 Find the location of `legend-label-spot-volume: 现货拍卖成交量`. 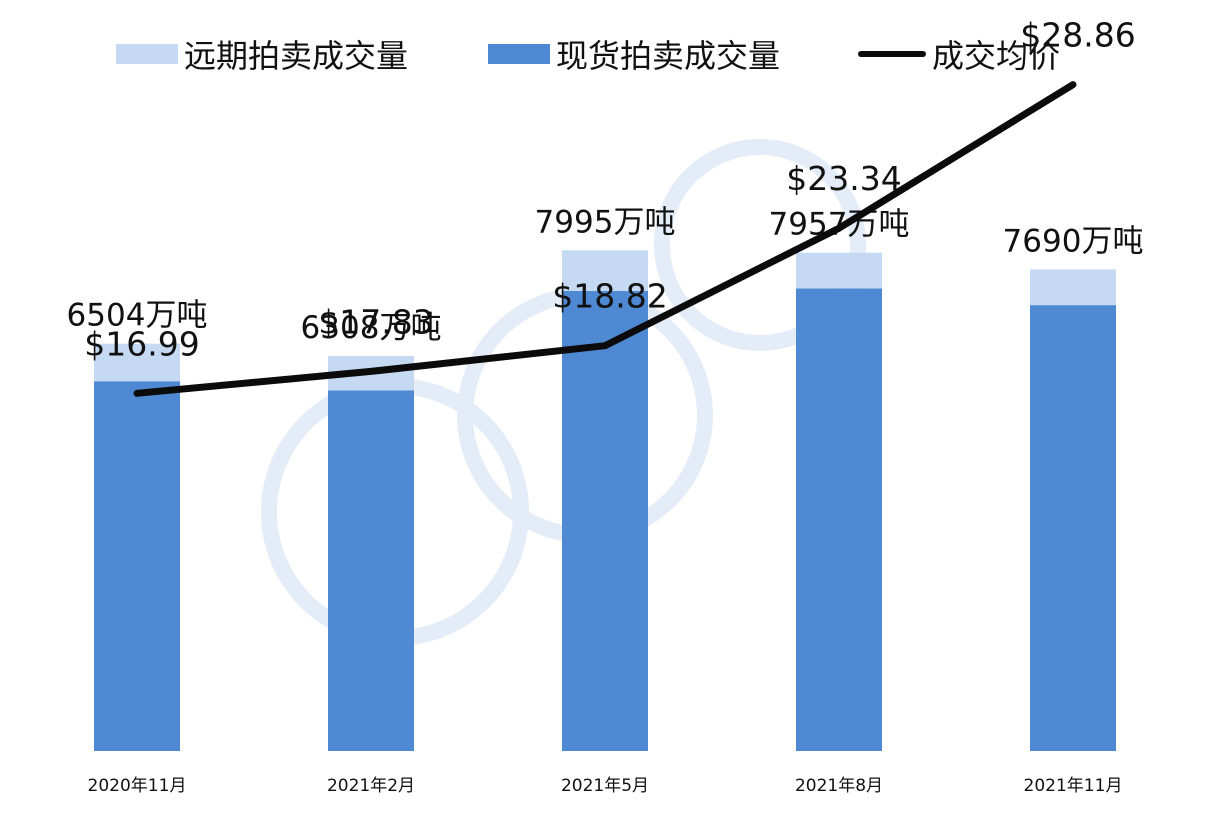

legend-label-spot-volume: 现货拍卖成交量 is located at coordinates (668, 56).